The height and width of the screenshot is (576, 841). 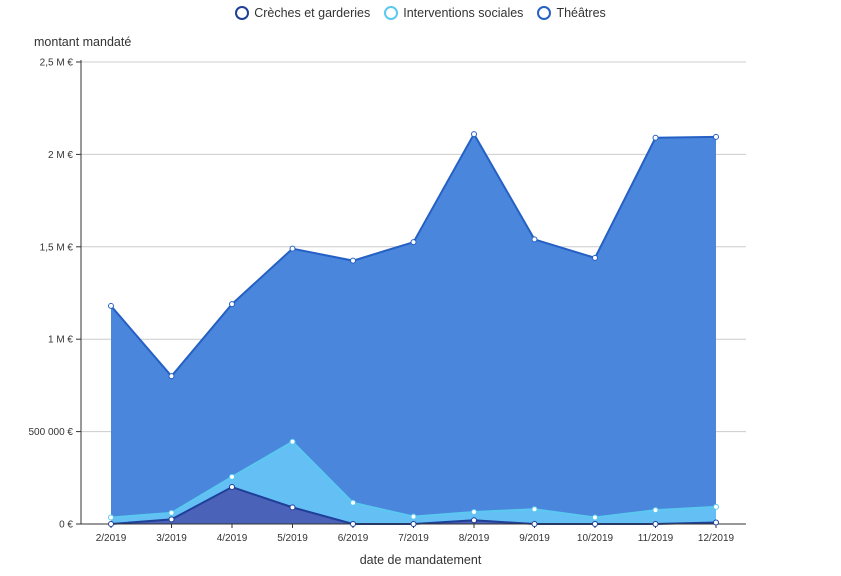 I want to click on y-tick-label: 2,5 M €, so click(x=57, y=63).